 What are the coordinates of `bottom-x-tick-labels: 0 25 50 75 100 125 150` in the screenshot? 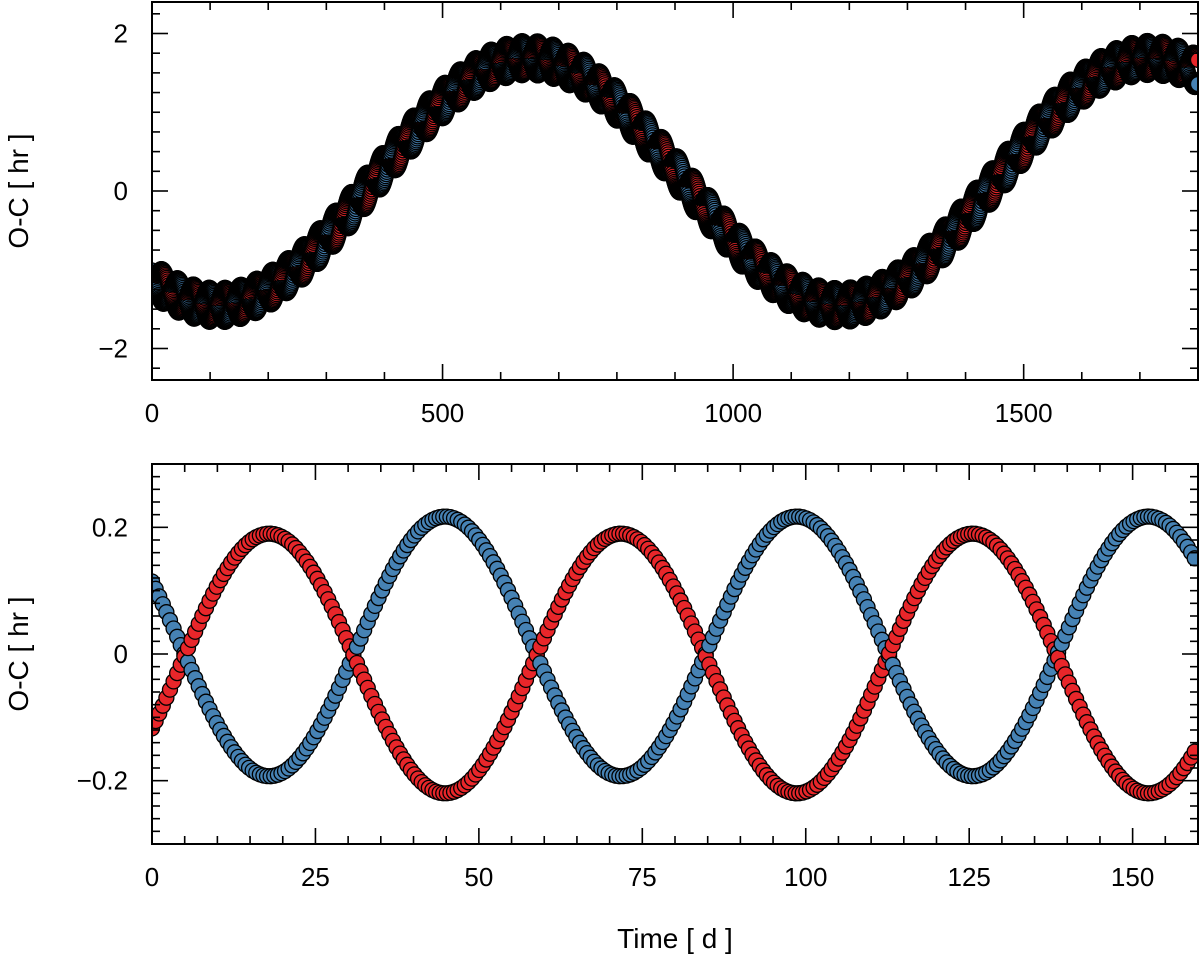 It's located at (650, 877).